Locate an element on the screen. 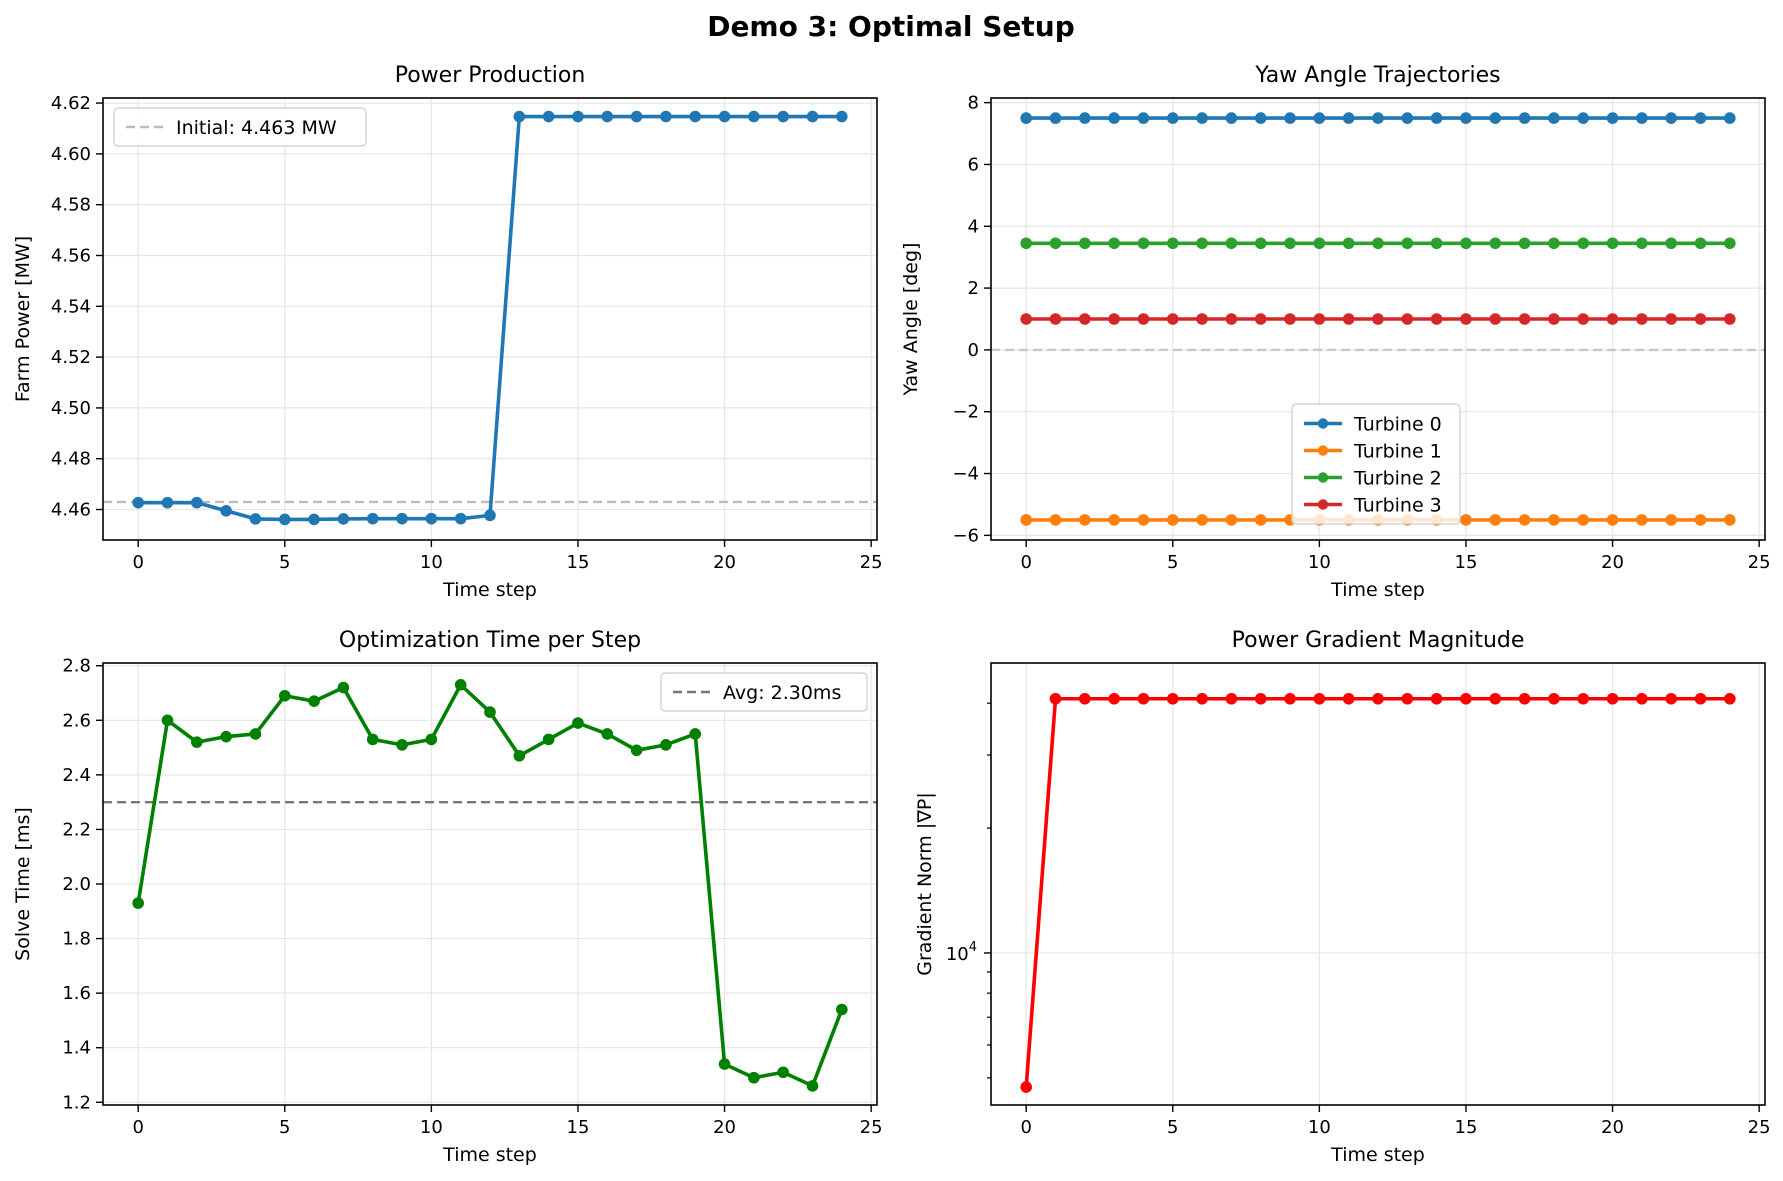  y-axis-label: Gradient Norm |∇P| is located at coordinates (925, 884).